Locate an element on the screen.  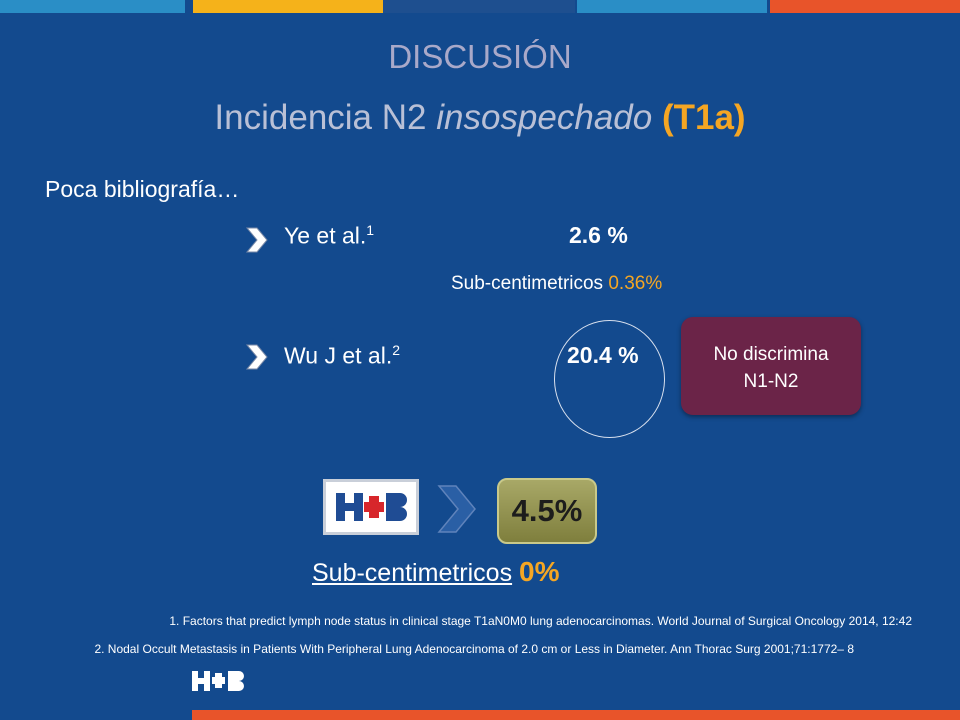
no-discrimina-line1: No discrimina is located at coordinates (771, 354).